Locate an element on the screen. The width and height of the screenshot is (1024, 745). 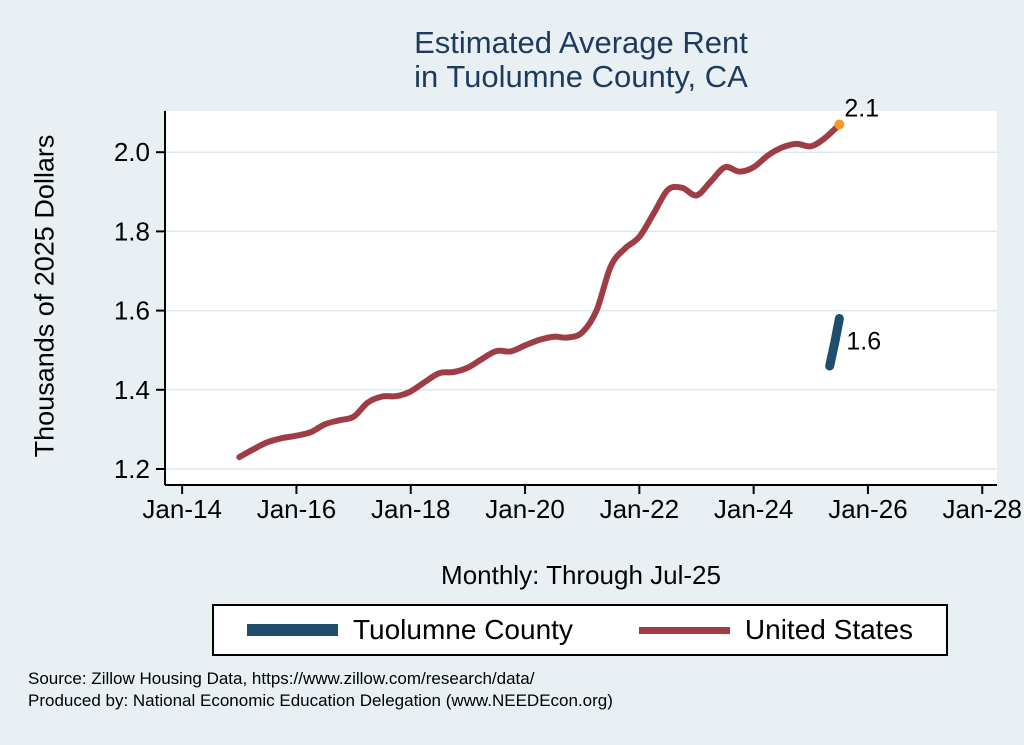
x-tick-label: Jan-22 is located at coordinates (640, 509).